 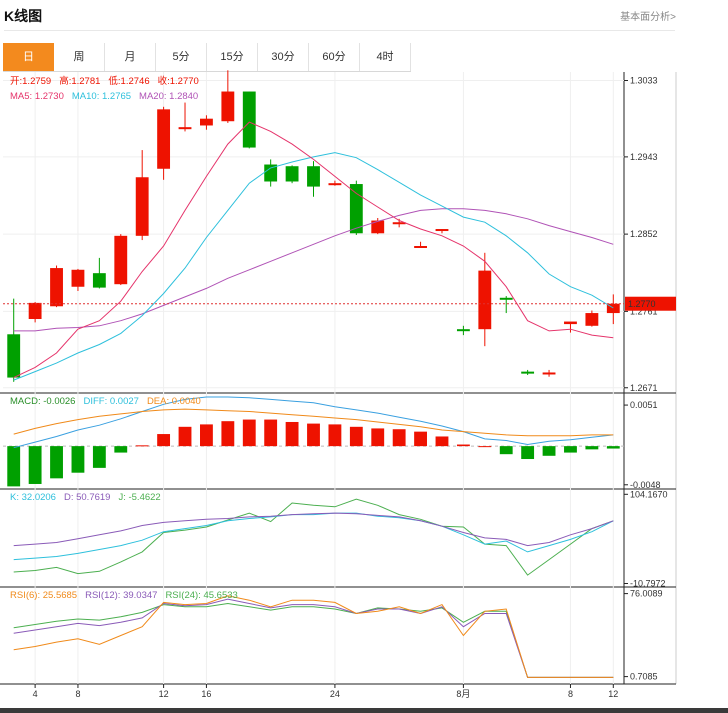 I want to click on j-line, so click(x=313, y=537).